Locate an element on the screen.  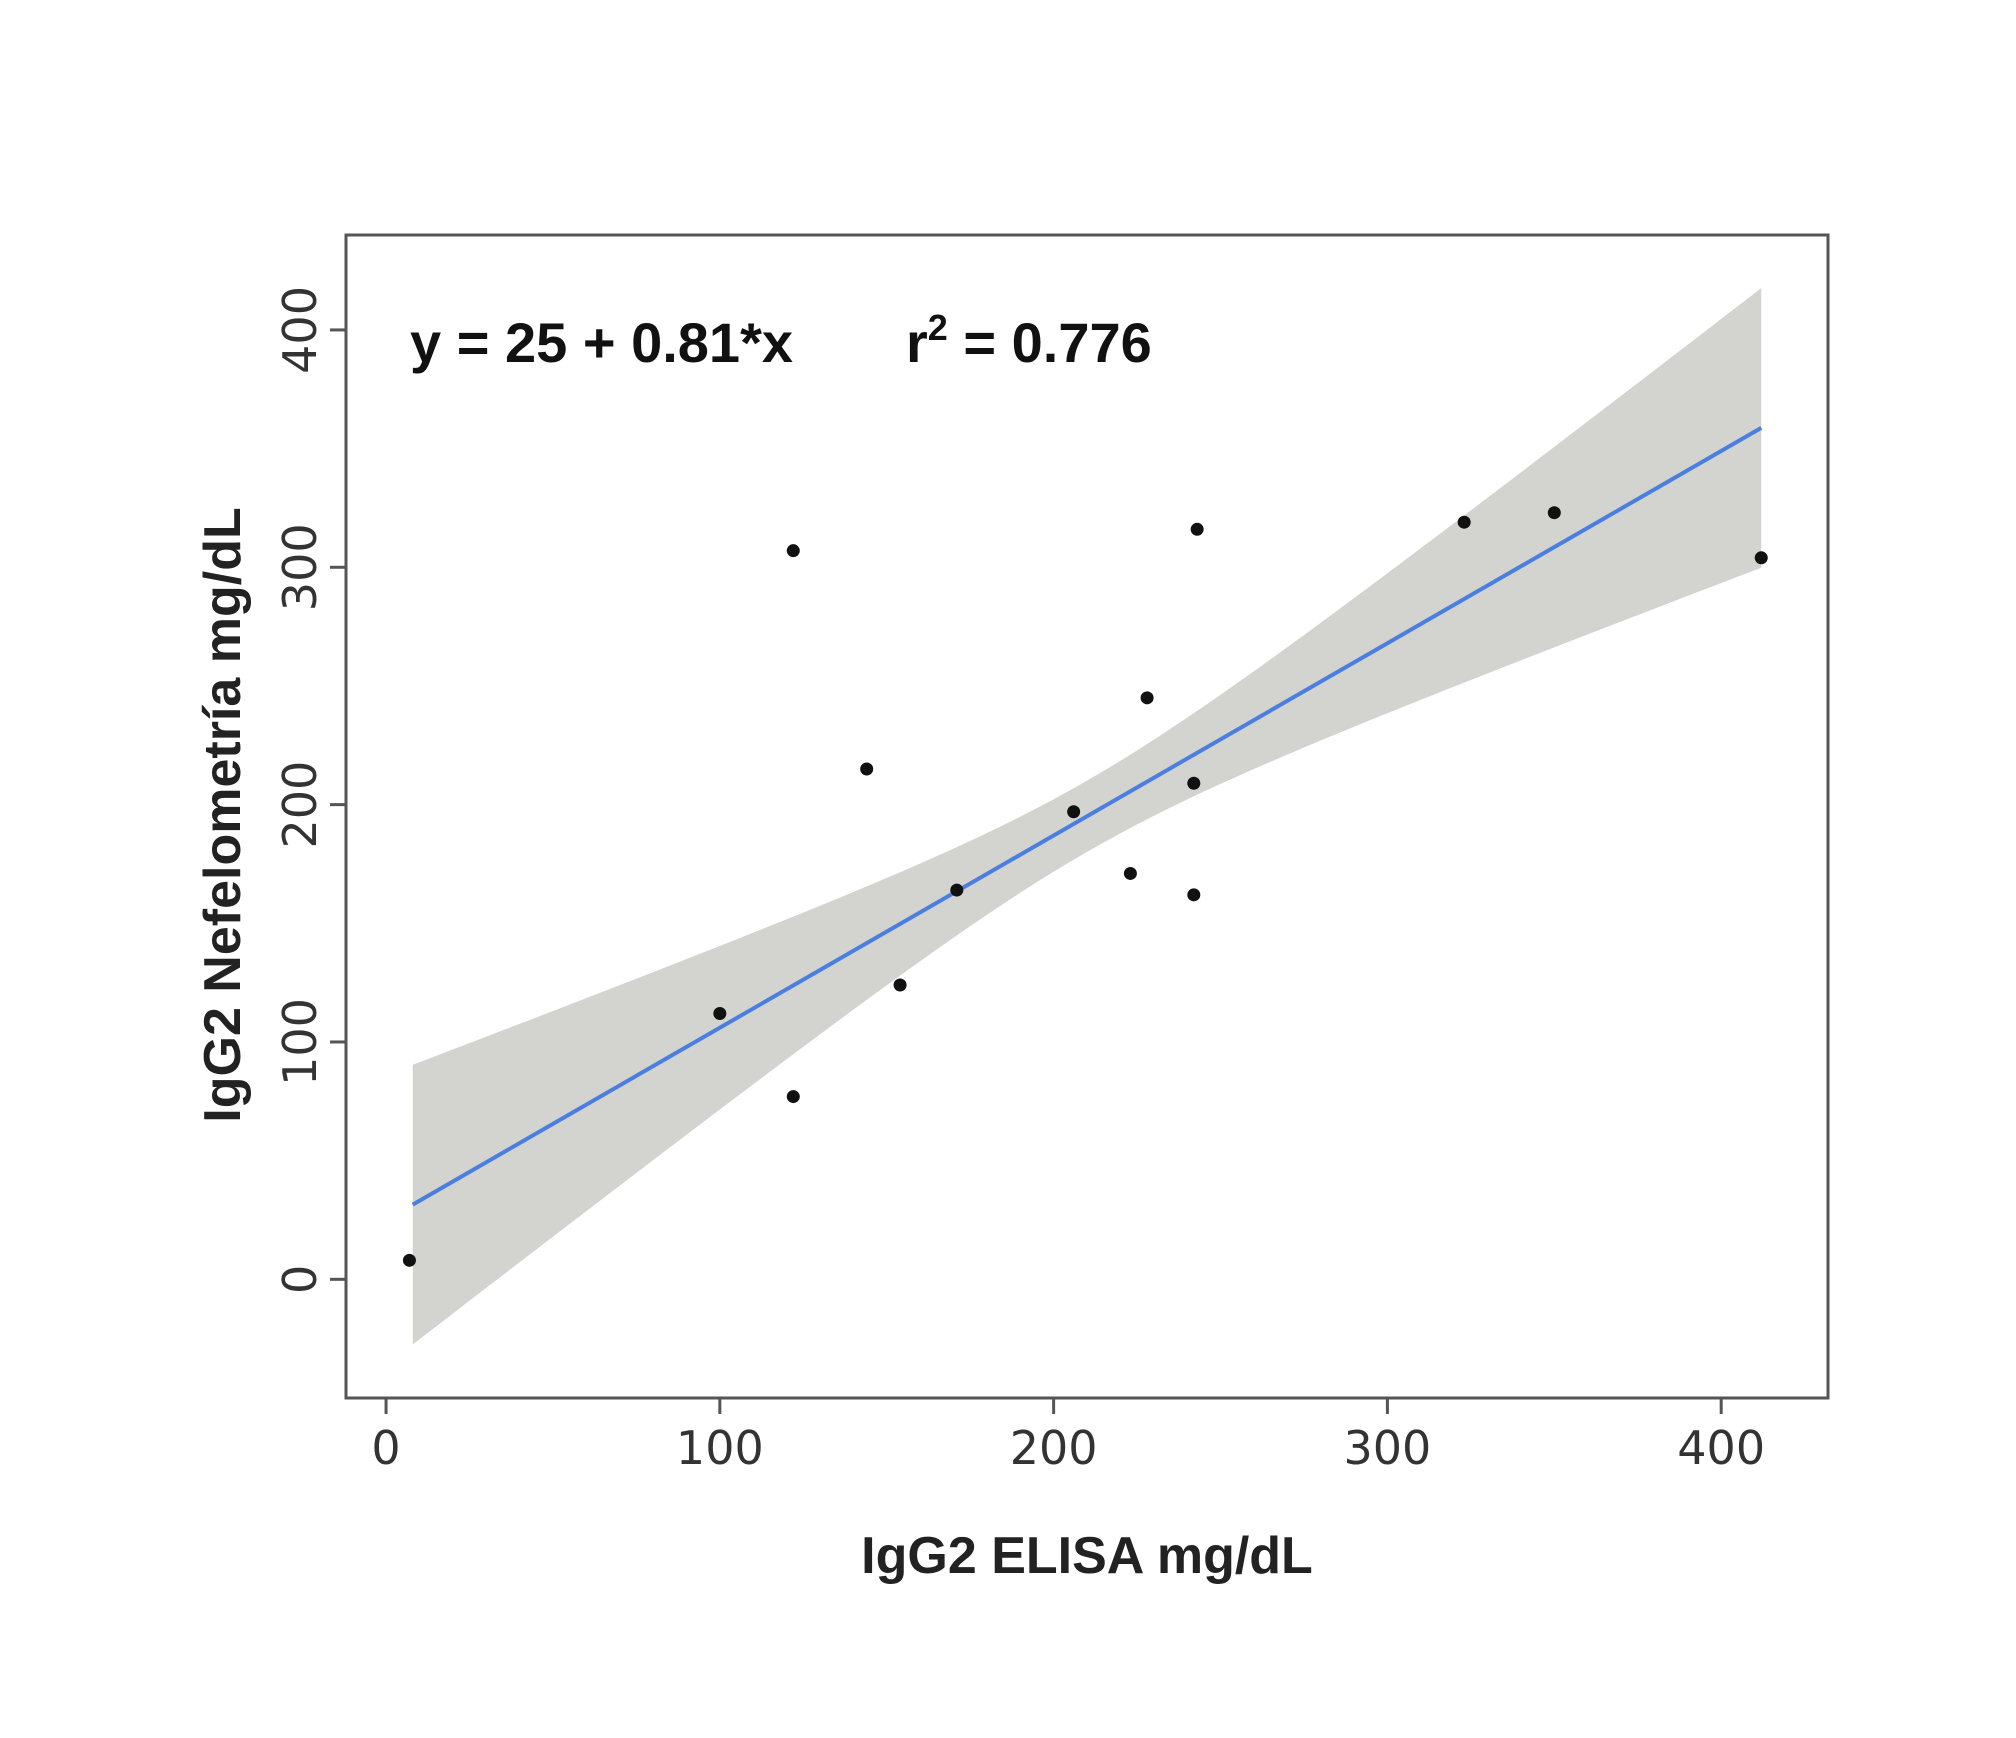
y-tick-label: 100 is located at coordinates (300, 1042).